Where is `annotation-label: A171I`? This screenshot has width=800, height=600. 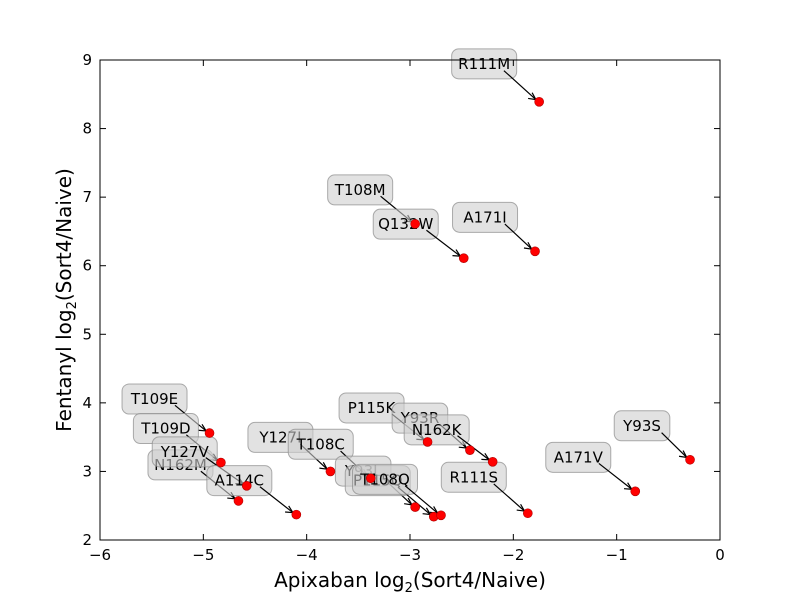 annotation-label: A171I is located at coordinates (484, 217).